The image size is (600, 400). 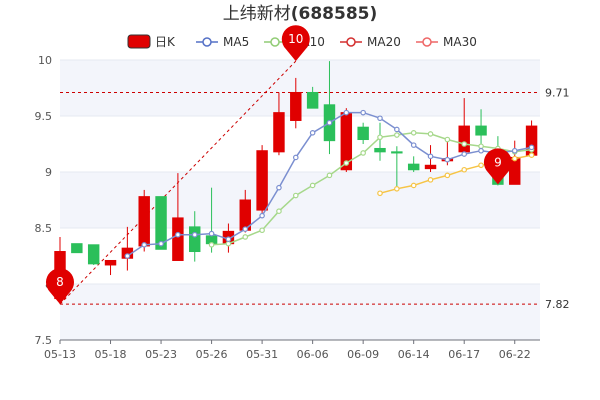 I want to click on pin-label: 9, so click(x=498, y=162).